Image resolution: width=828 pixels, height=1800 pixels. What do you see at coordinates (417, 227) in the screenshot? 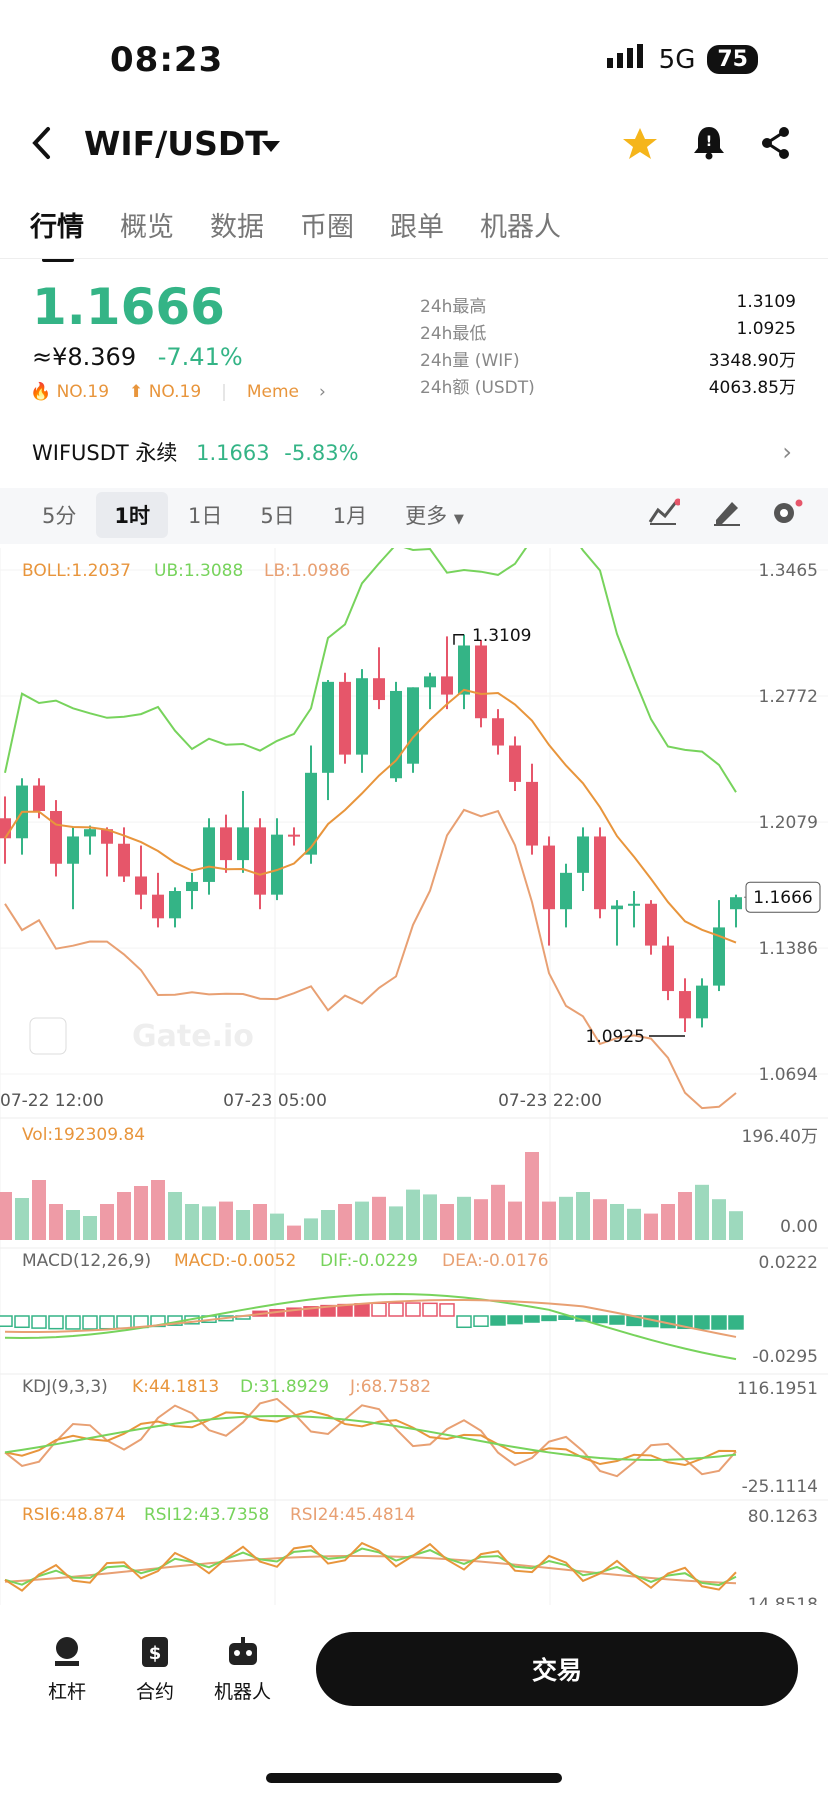
I see `tab-copy-trade: 跟单` at bounding box center [417, 227].